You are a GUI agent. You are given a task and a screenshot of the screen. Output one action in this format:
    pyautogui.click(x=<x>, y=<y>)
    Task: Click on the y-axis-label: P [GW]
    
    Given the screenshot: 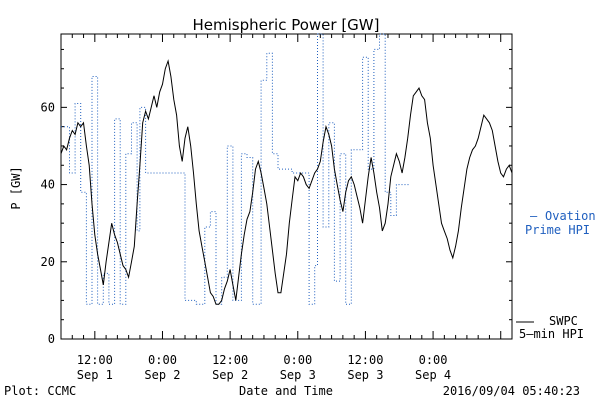 What is the action you would take?
    pyautogui.click(x=16, y=187)
    